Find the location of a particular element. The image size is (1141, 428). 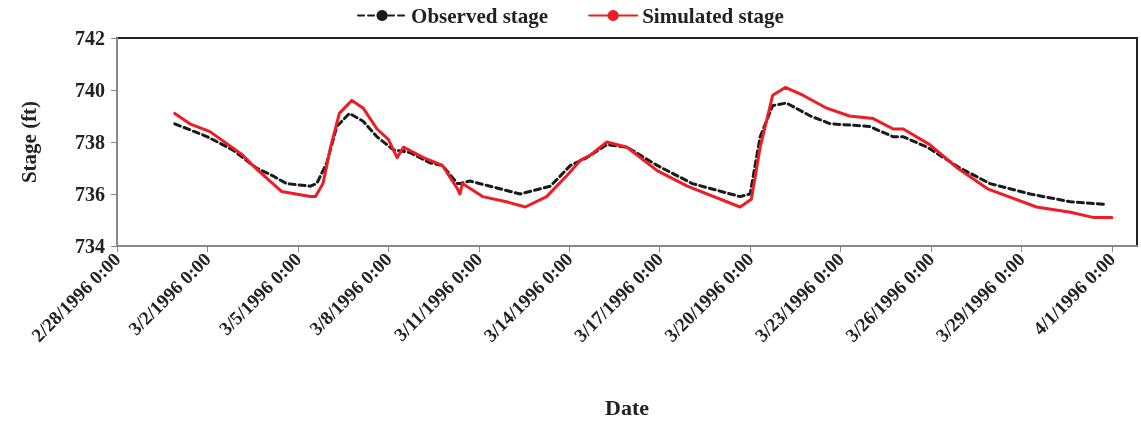

y-tick-label: 736 is located at coordinates (90, 194).